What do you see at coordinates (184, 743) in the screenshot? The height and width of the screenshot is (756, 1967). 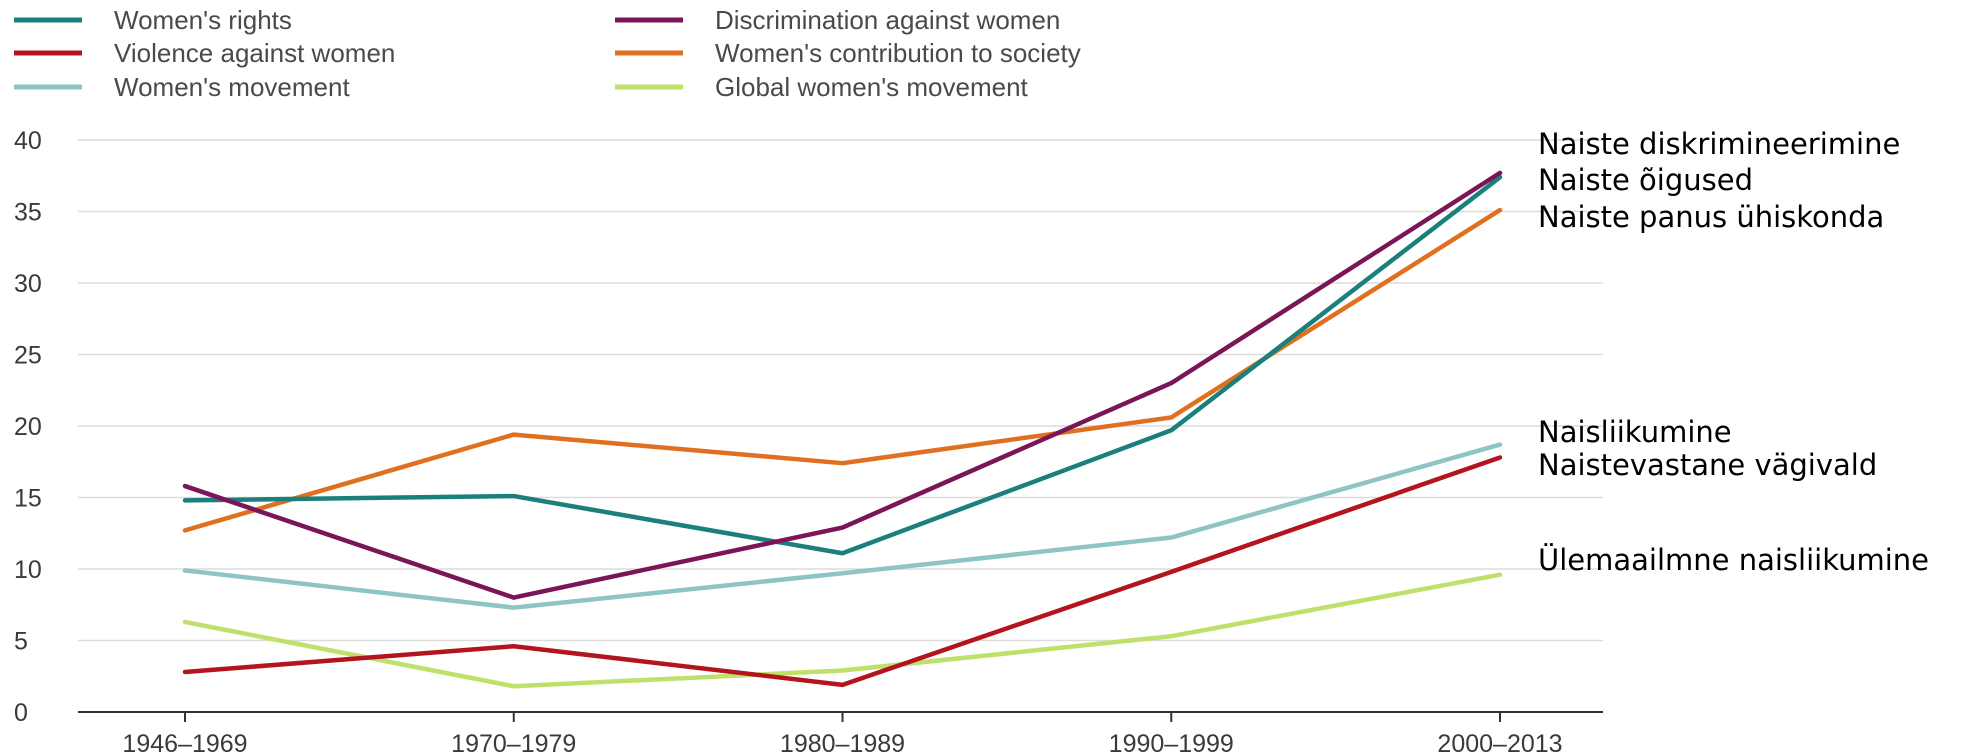 I see `x-tick-label: 1946–1969` at bounding box center [184, 743].